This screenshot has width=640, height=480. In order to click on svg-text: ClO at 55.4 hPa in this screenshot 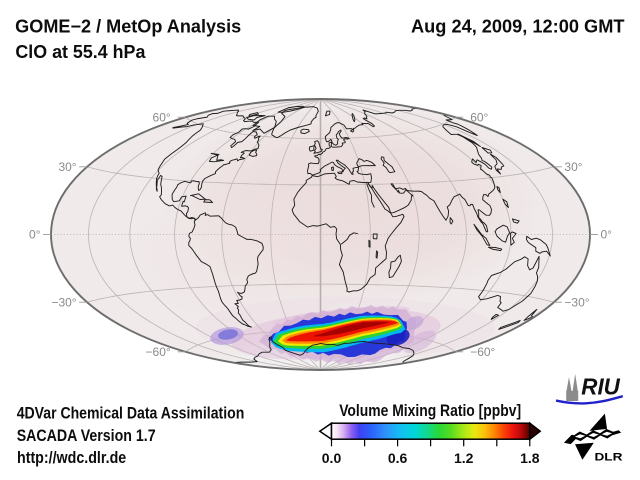, I will do `click(80, 52)`.